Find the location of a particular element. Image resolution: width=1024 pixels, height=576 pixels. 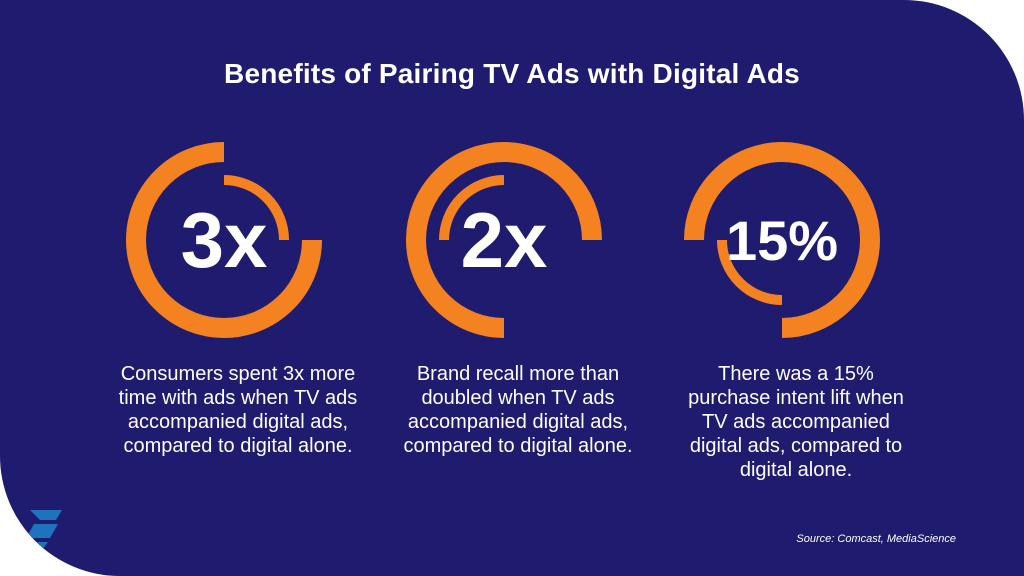

stat-ring-15-percent: 15% is located at coordinates (782, 240).